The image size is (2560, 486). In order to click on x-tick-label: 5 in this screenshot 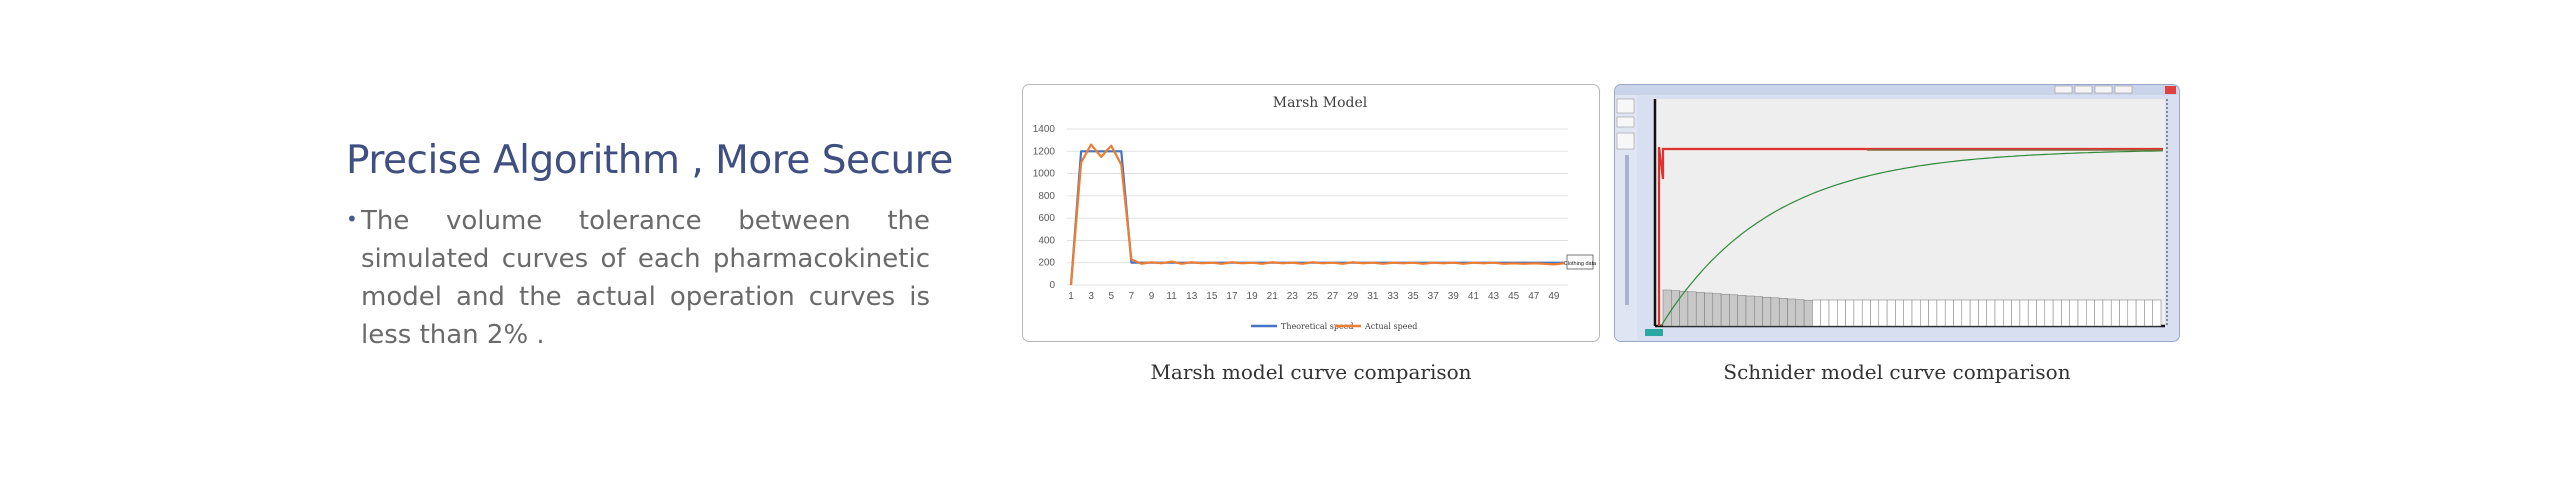, I will do `click(1111, 296)`.